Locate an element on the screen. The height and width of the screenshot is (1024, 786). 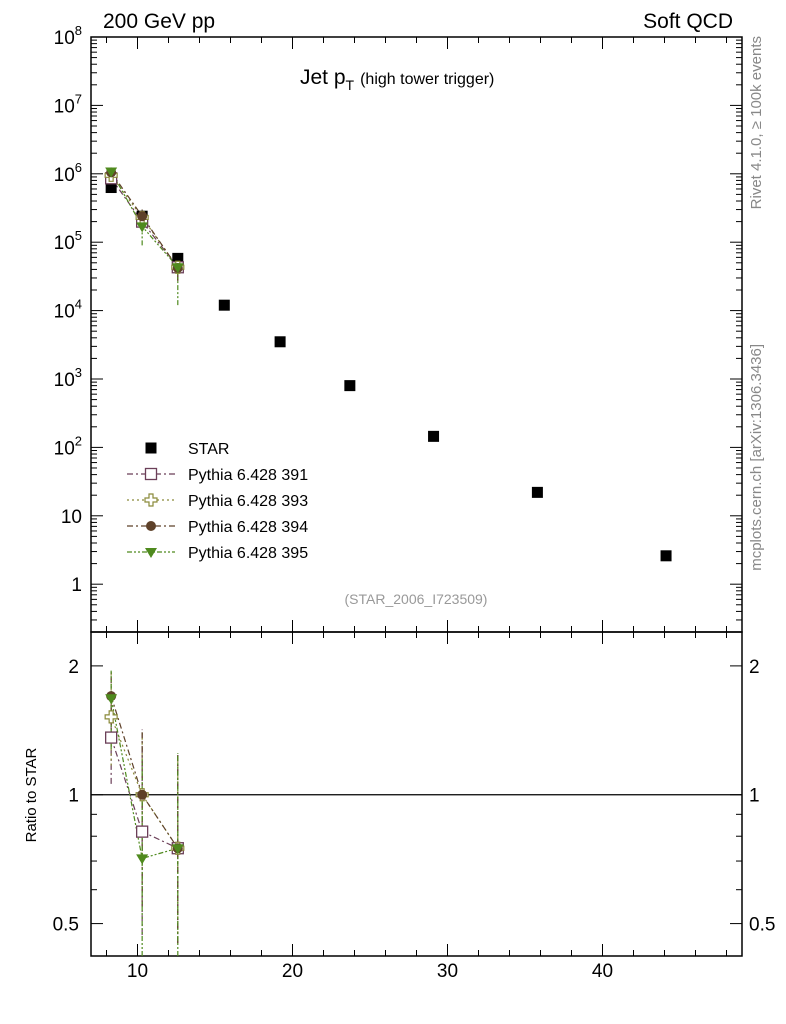
legend-label-p391: Pythia 6.428 391 is located at coordinates (248, 475).